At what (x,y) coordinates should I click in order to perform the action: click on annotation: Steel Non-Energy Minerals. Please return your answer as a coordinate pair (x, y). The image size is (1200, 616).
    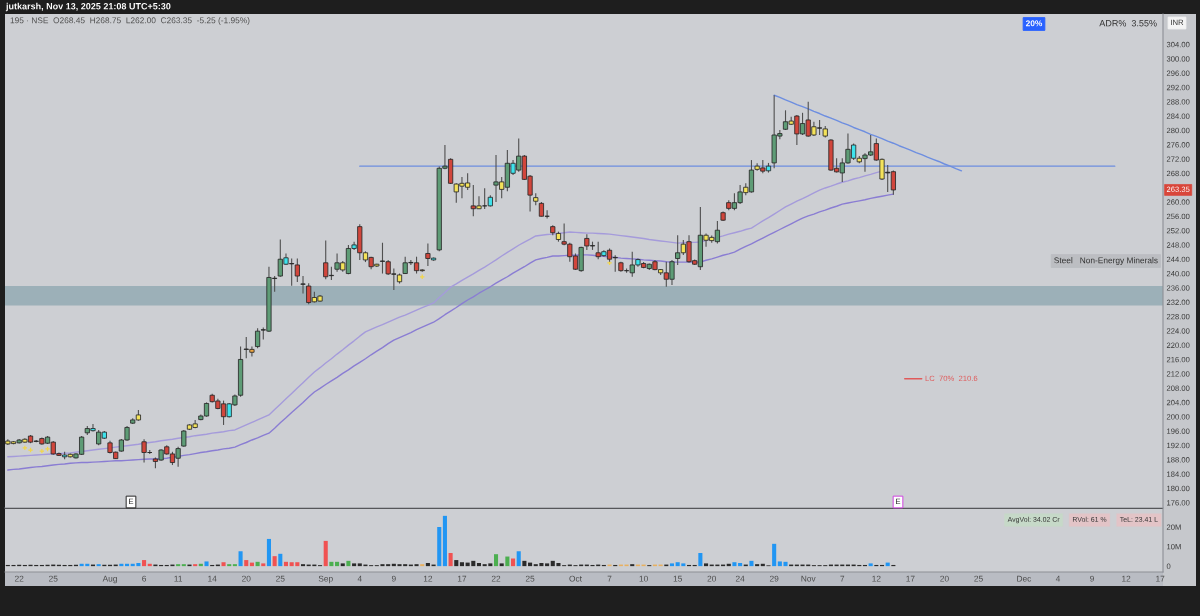
    Looking at the image, I should click on (1106, 261).